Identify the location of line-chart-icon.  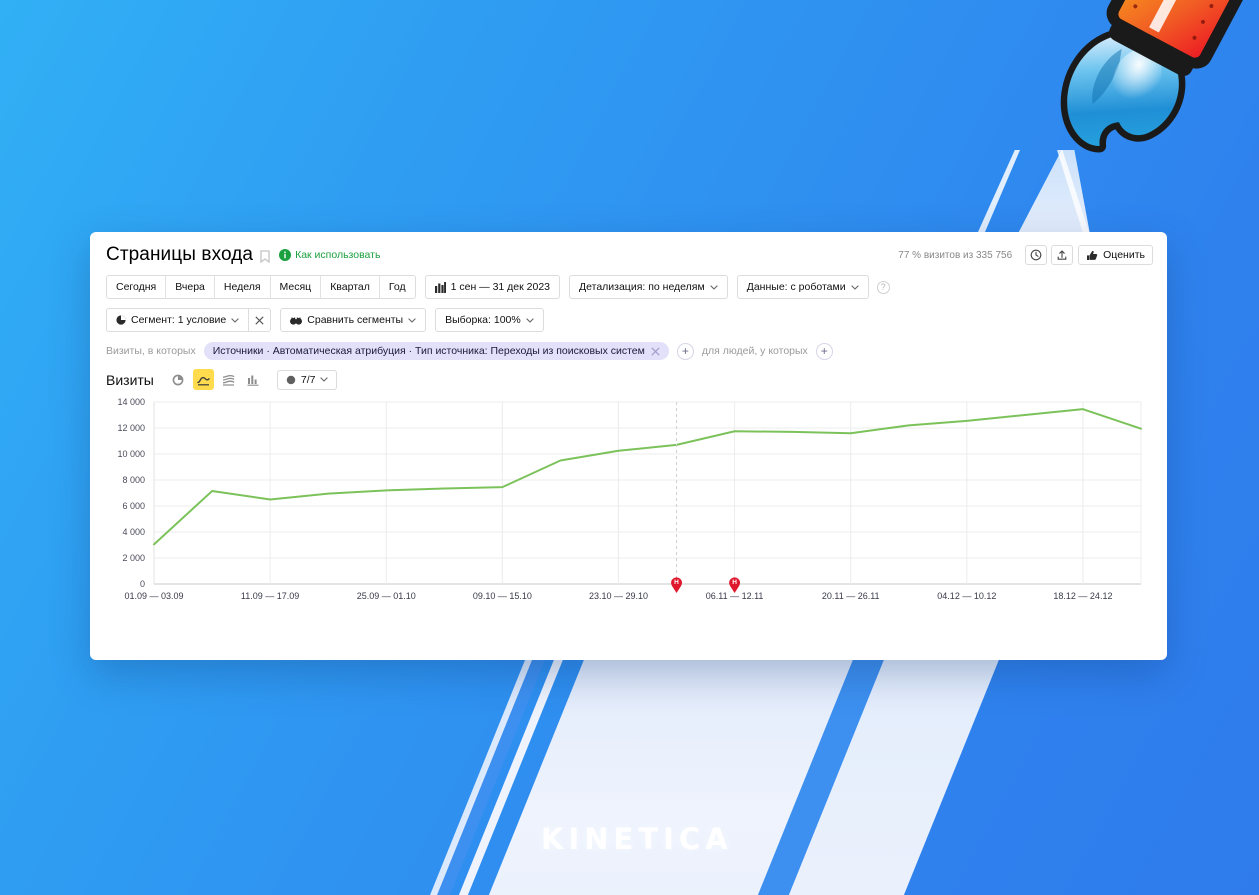
(203, 380).